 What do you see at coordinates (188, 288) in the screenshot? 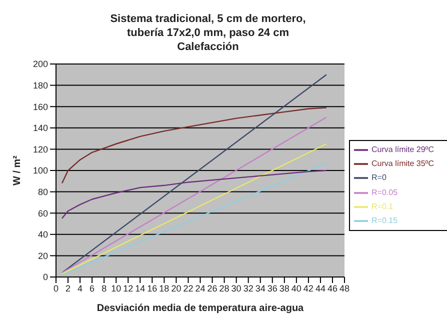
I see `x-tick-label: 22` at bounding box center [188, 288].